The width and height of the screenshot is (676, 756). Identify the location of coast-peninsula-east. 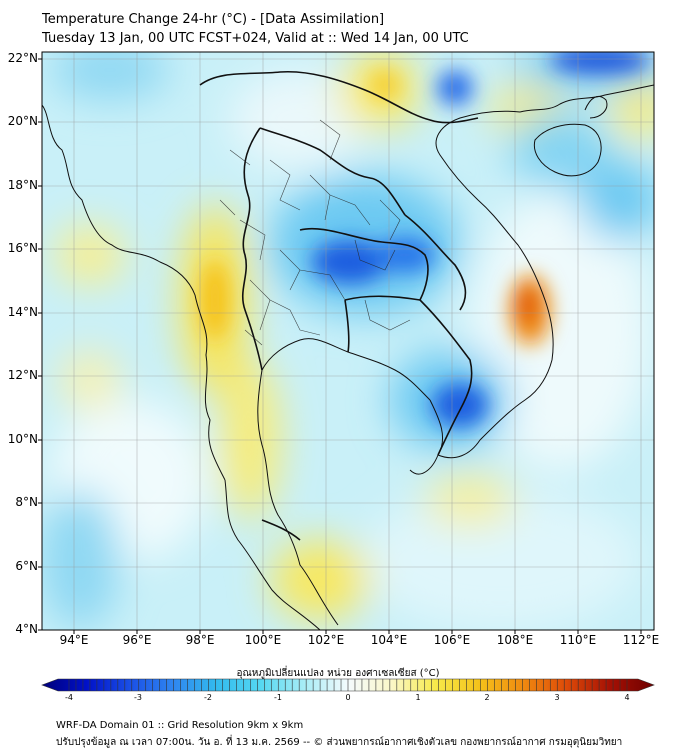
(298, 497).